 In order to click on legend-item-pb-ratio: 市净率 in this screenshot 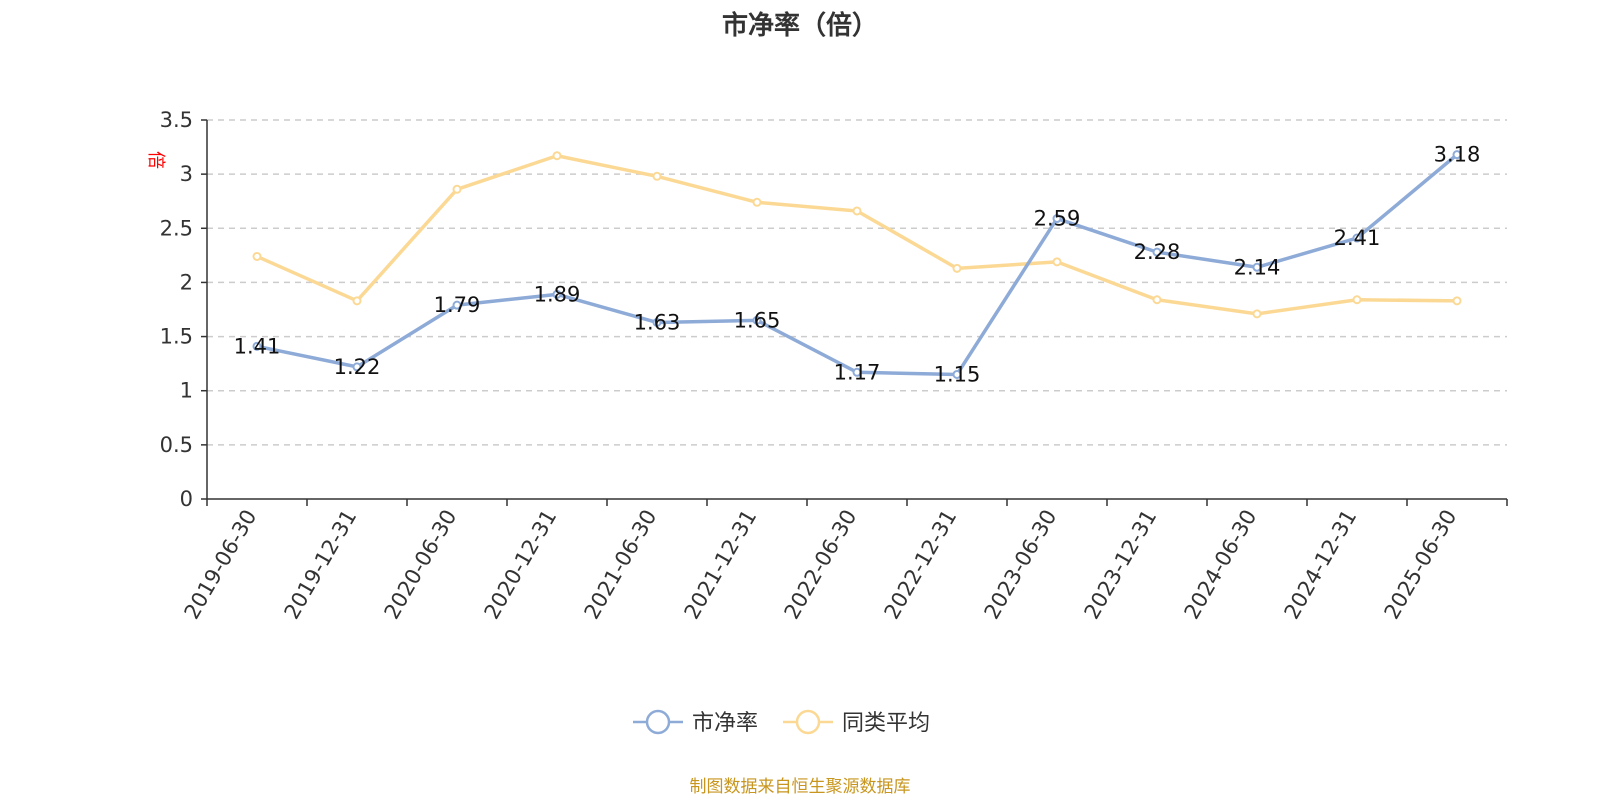, I will do `click(695, 722)`.